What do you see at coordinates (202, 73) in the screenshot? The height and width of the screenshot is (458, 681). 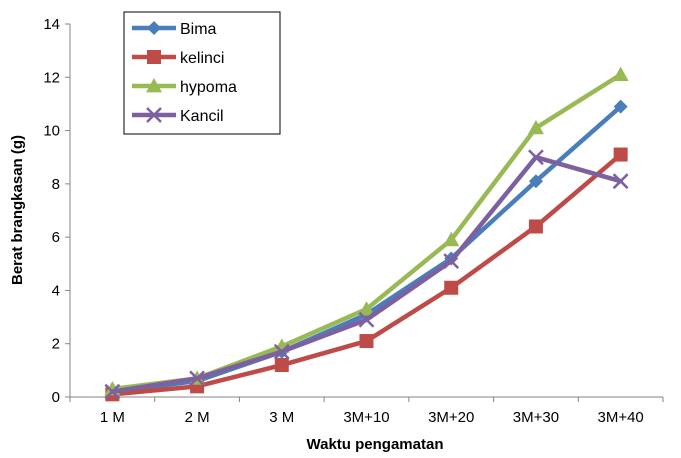 I see `legend: Bima kelinci hypoma Kancil` at bounding box center [202, 73].